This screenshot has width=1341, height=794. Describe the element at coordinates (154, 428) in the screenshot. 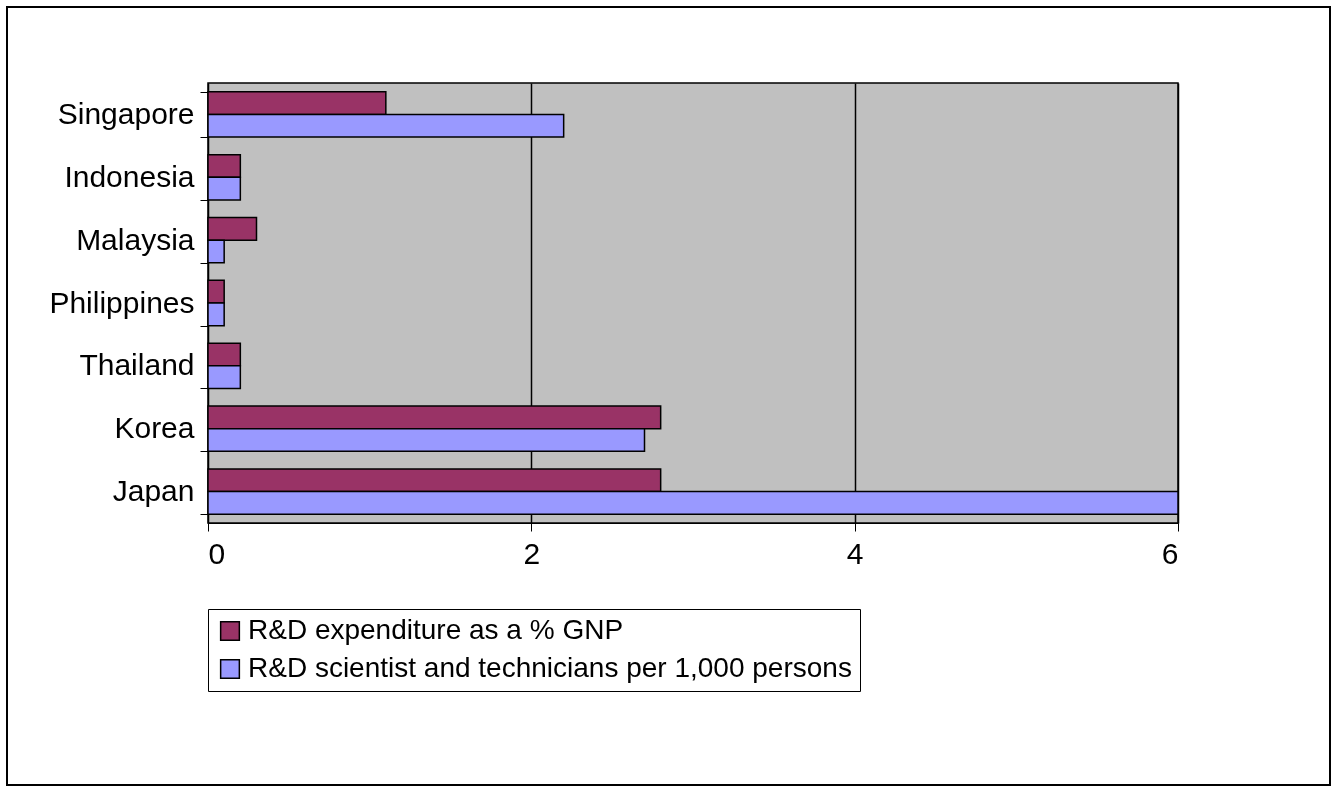

I see `y-tick-label: Korea` at that location.